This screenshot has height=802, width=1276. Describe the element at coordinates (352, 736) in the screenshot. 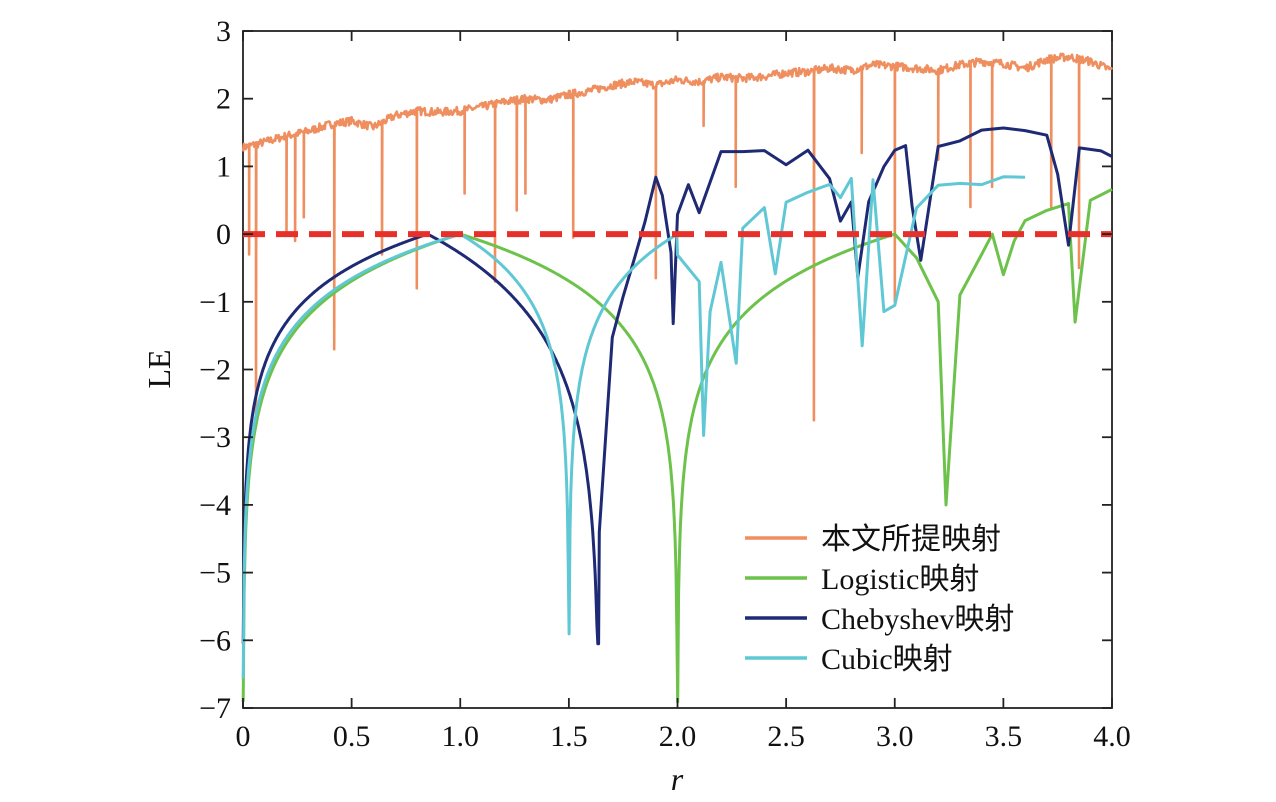

I see `x-tick-label: 0.5` at that location.